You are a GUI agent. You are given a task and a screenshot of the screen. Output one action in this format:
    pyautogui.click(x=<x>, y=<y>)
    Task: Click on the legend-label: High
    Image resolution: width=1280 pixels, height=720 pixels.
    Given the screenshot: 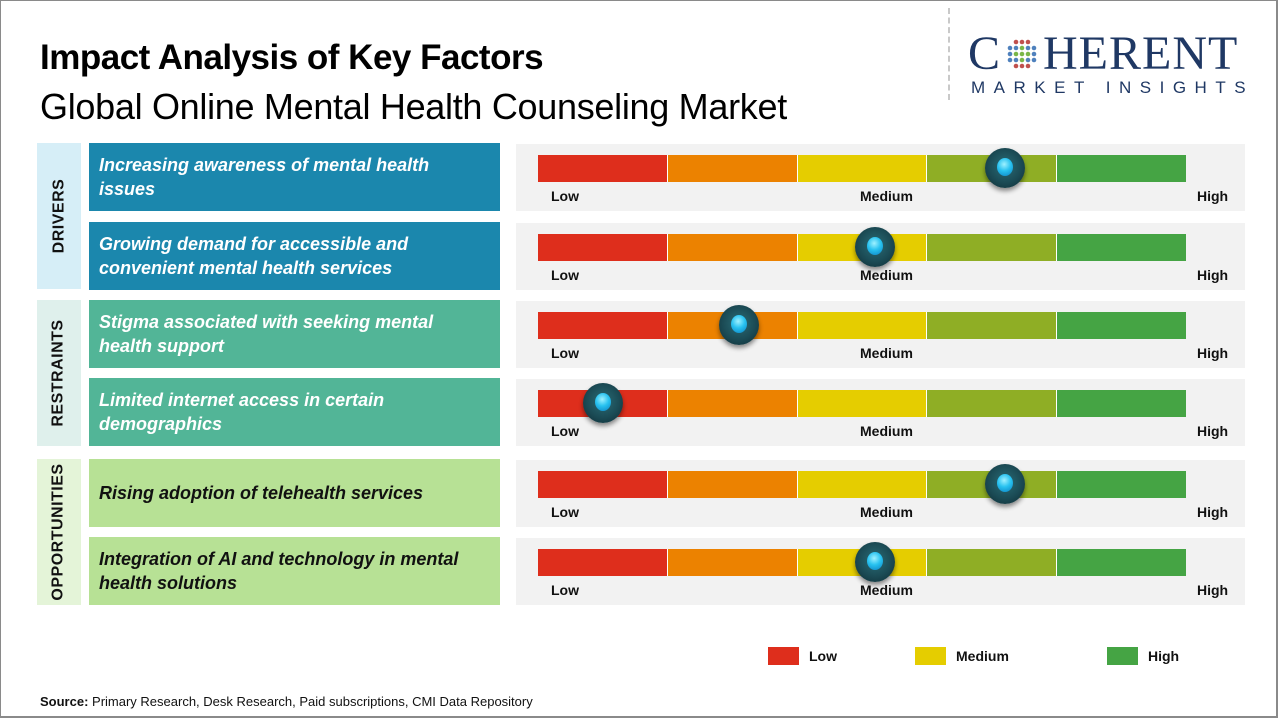 What is the action you would take?
    pyautogui.click(x=1164, y=656)
    